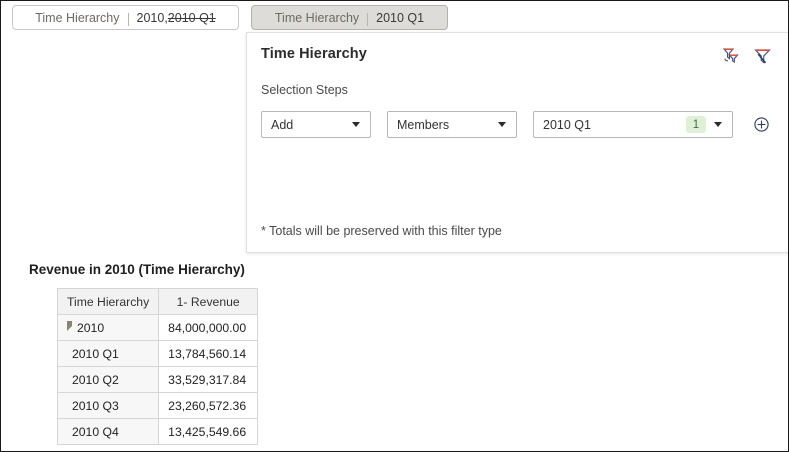  Describe the element at coordinates (208, 327) in the screenshot. I see `row-value-cell: 84,000,000.00` at that location.